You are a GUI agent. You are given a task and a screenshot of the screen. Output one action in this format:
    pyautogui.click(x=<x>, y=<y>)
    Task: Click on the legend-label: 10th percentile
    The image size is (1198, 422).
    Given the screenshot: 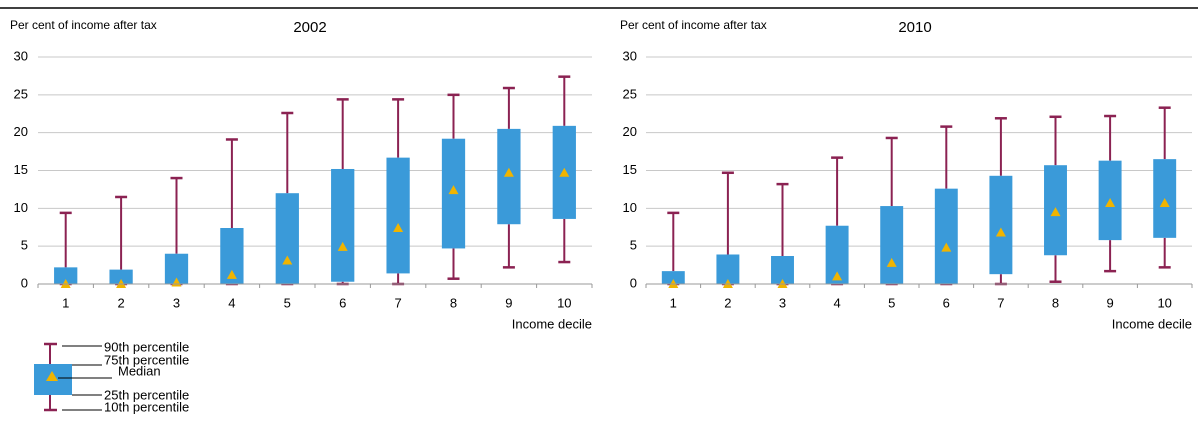 What is the action you would take?
    pyautogui.click(x=146, y=406)
    